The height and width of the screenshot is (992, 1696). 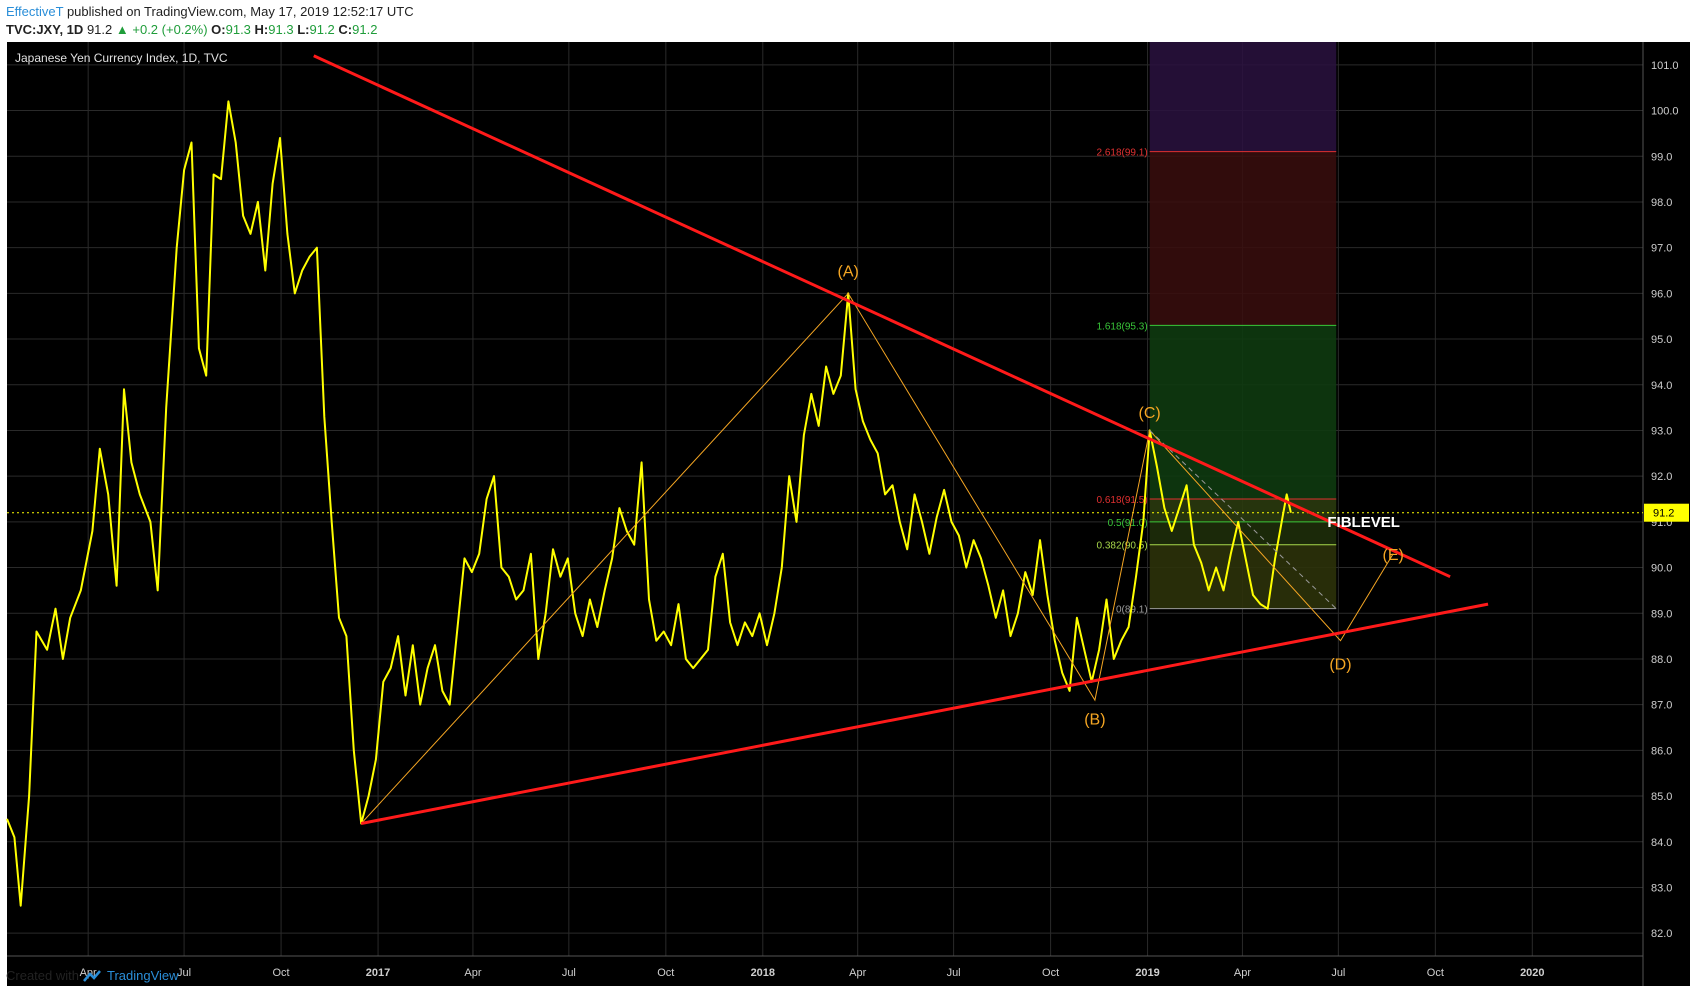 I want to click on last-price-badge-label: 91.2, so click(x=1663, y=514).